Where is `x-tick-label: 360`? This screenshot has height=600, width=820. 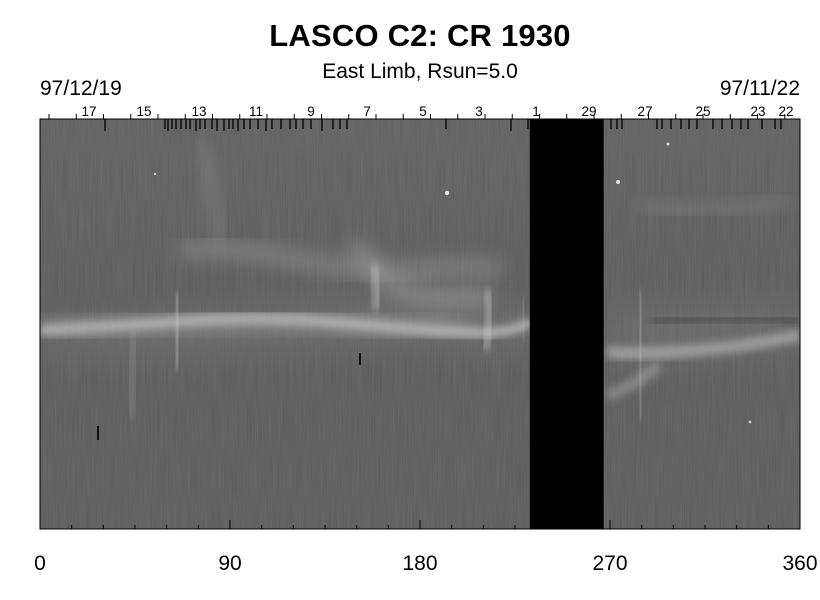 x-tick-label: 360 is located at coordinates (799, 563).